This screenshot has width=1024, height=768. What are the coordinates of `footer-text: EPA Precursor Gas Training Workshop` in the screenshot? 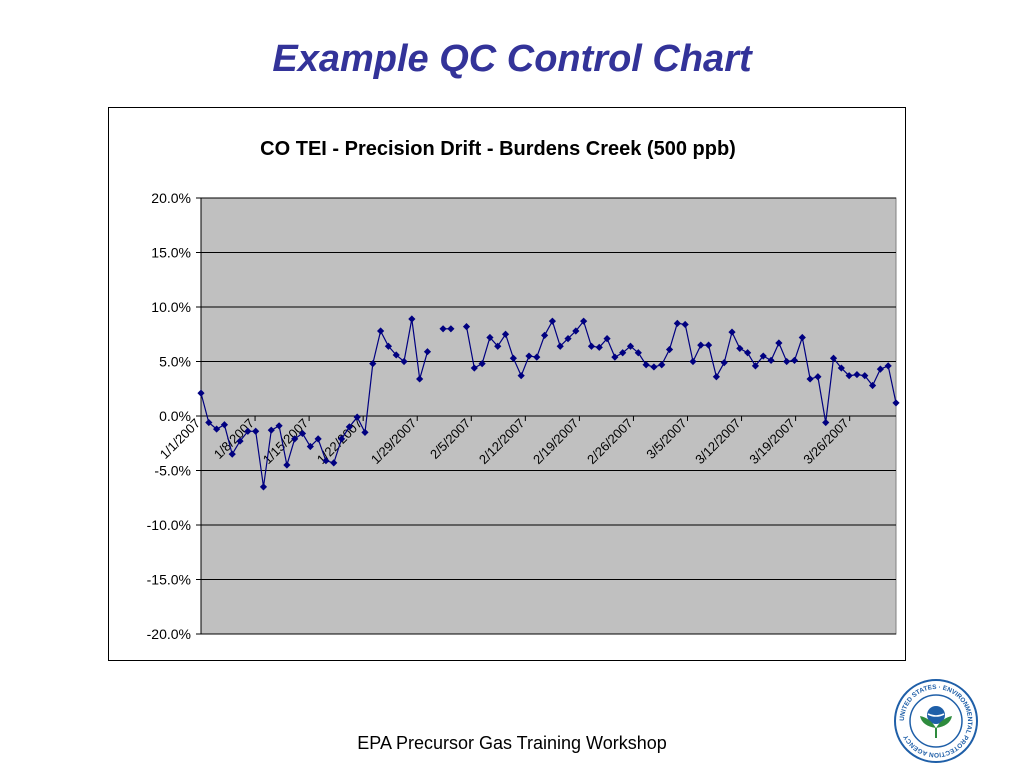 It's located at (512, 743).